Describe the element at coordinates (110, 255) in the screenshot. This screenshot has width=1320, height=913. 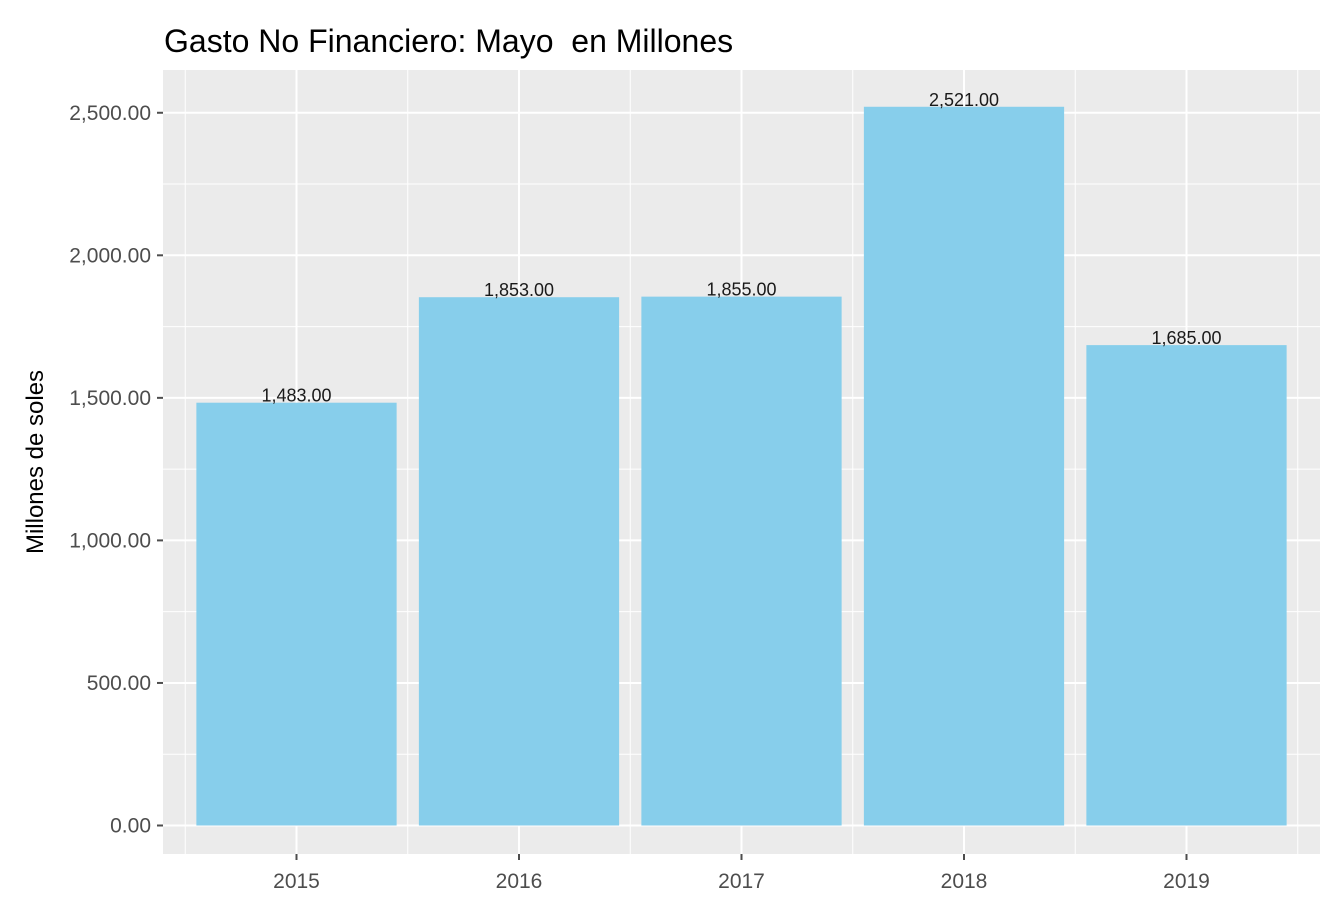
I see `y-tick-label: 2,000.00` at that location.